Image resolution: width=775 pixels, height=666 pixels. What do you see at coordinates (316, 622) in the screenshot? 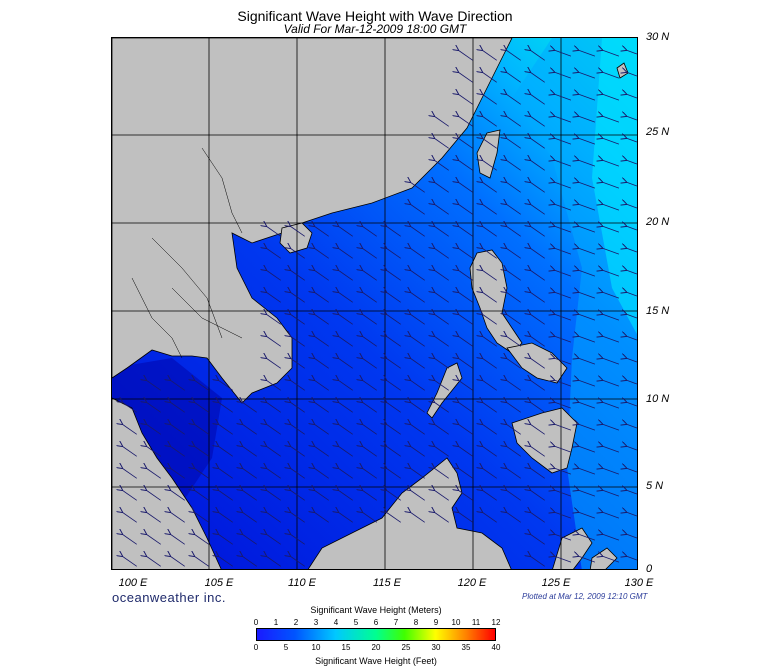
I see `scale-meters-tick: 3` at bounding box center [316, 622].